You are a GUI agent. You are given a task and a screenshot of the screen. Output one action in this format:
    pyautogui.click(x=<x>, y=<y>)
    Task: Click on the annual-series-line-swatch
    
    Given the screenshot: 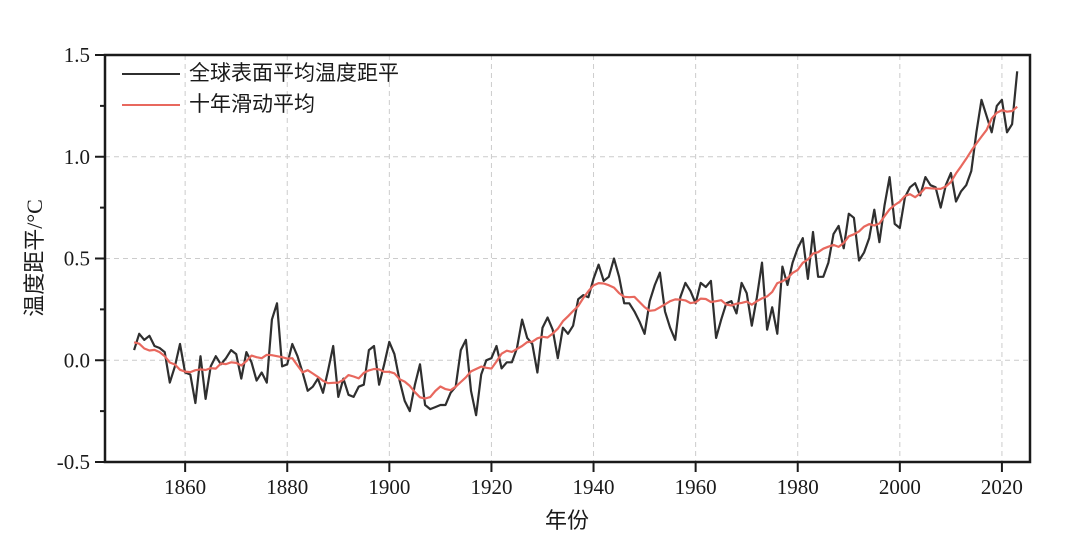 What is the action you would take?
    pyautogui.click(x=151, y=73)
    